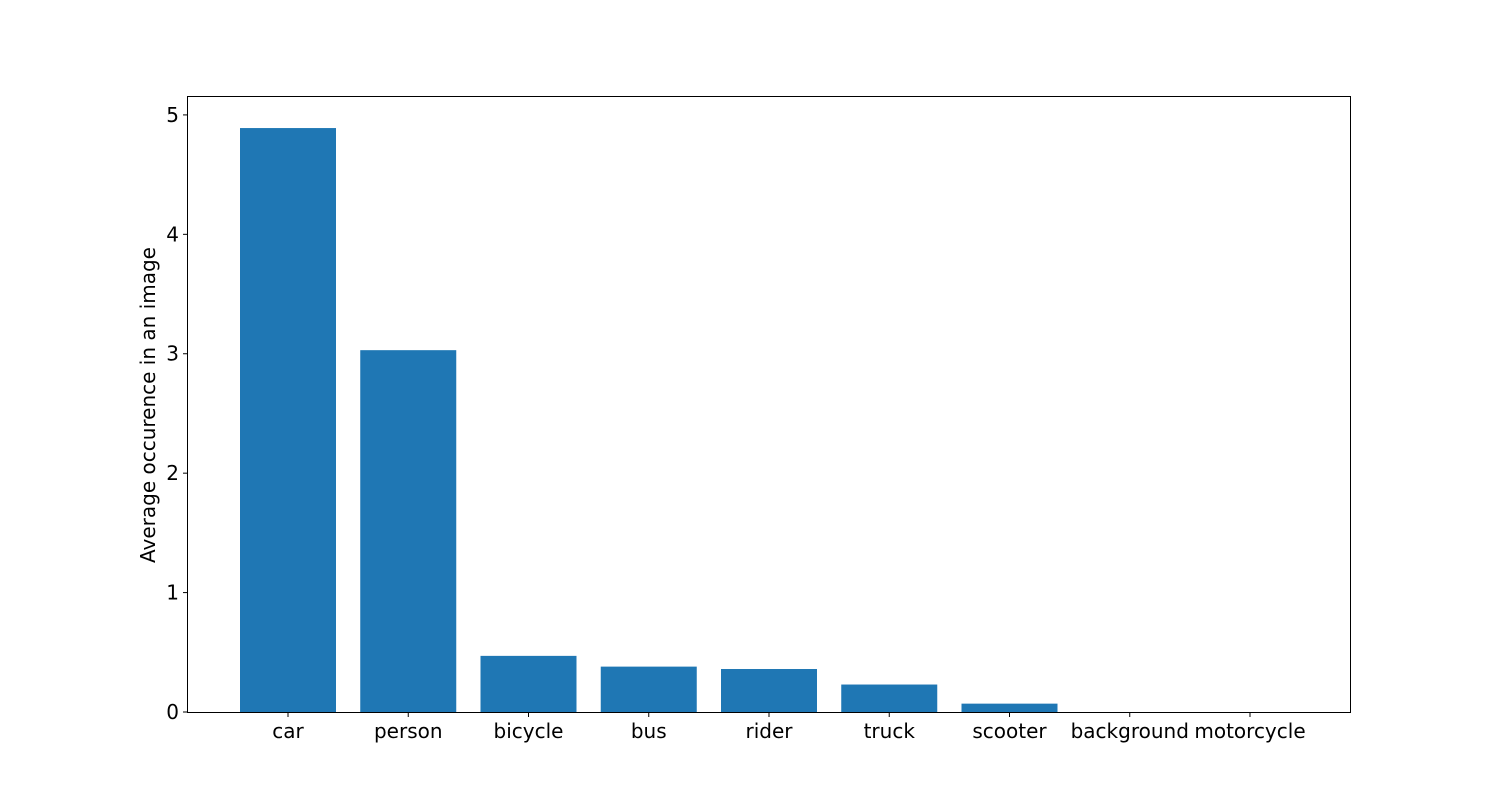 This screenshot has height=800, width=1500. I want to click on bar-bus, so click(648, 689).